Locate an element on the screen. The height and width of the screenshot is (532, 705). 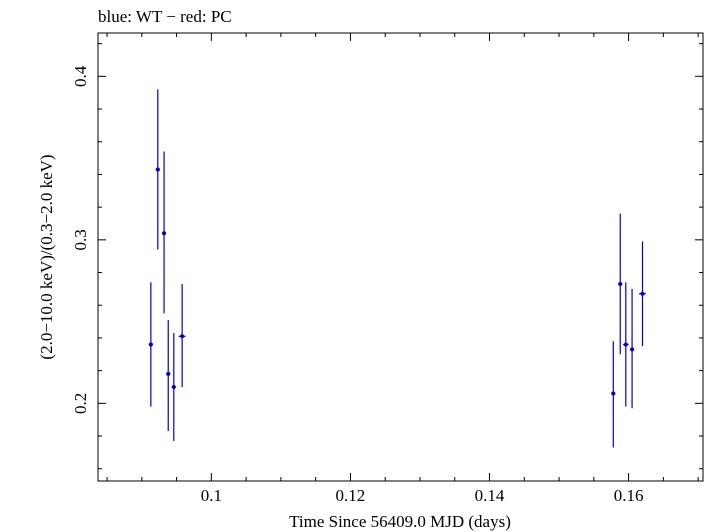
y-tick-label: 0.3 is located at coordinates (80, 239).